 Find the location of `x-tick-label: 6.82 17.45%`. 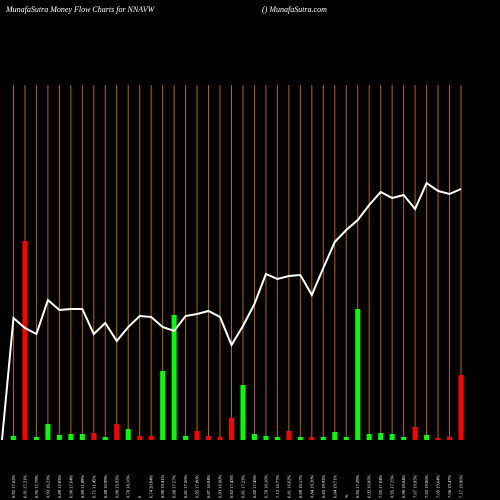

x-tick-label: 6.82 17.45% is located at coordinates (254, 486).